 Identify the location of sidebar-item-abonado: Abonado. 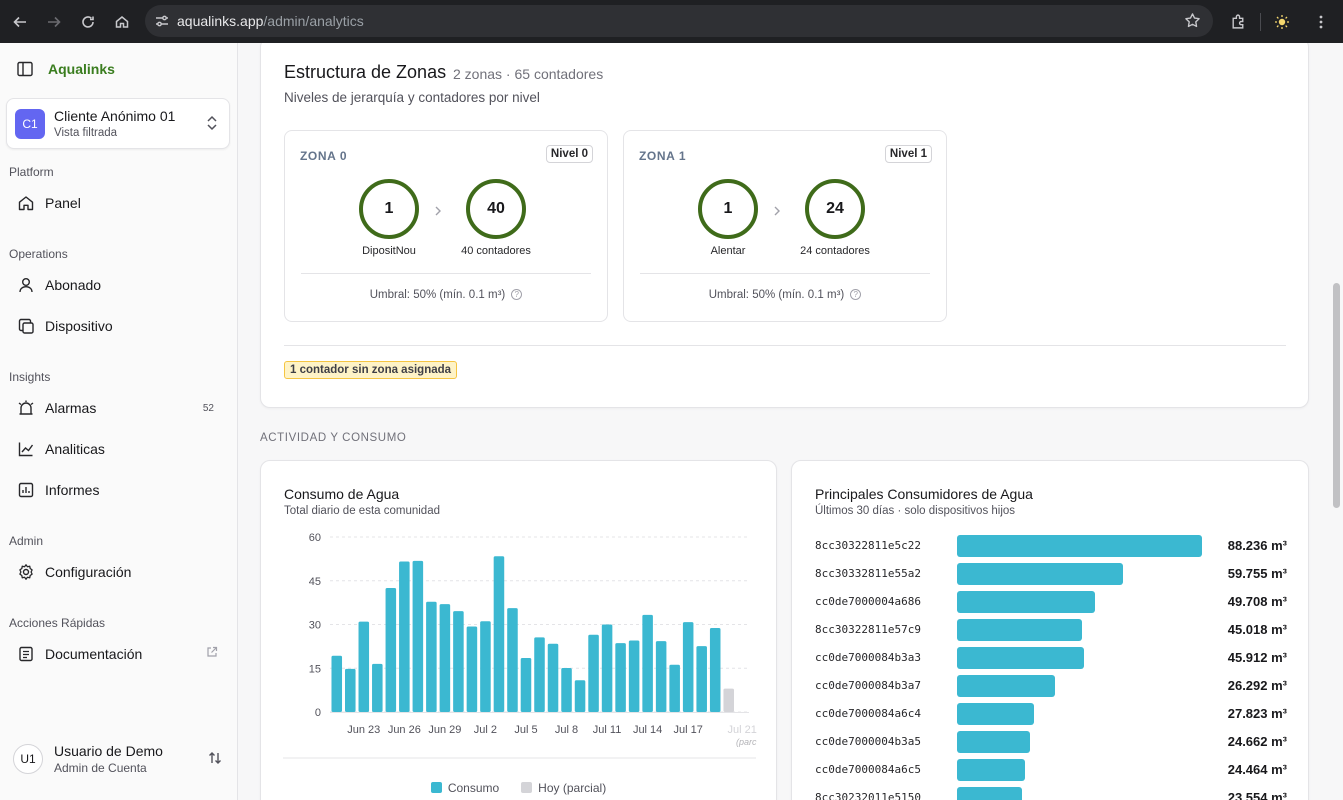
(119, 285).